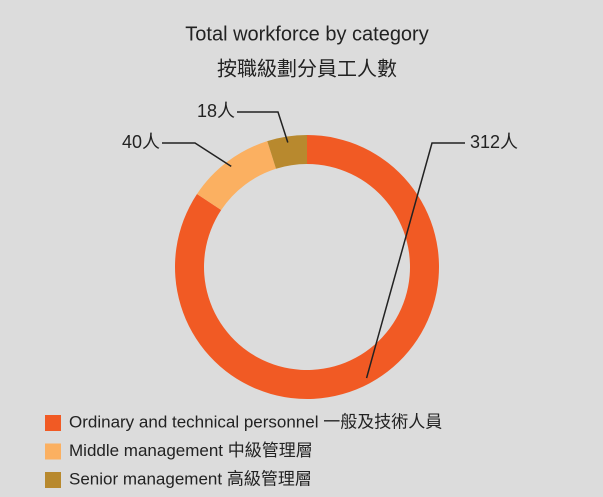 The height and width of the screenshot is (497, 603). Describe the element at coordinates (141, 142) in the screenshot. I see `data-label: 40人` at that location.